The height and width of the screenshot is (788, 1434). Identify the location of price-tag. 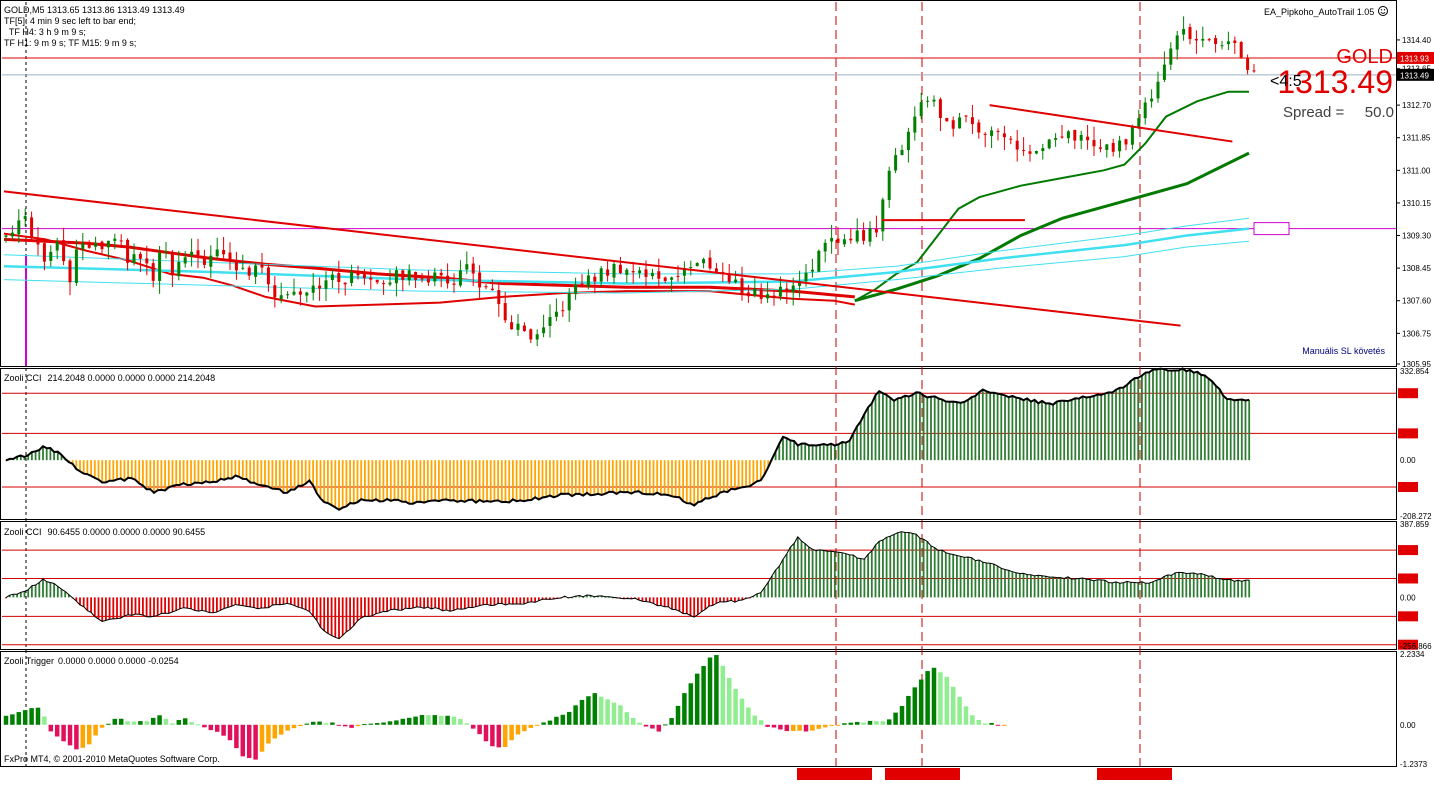
(1415, 57).